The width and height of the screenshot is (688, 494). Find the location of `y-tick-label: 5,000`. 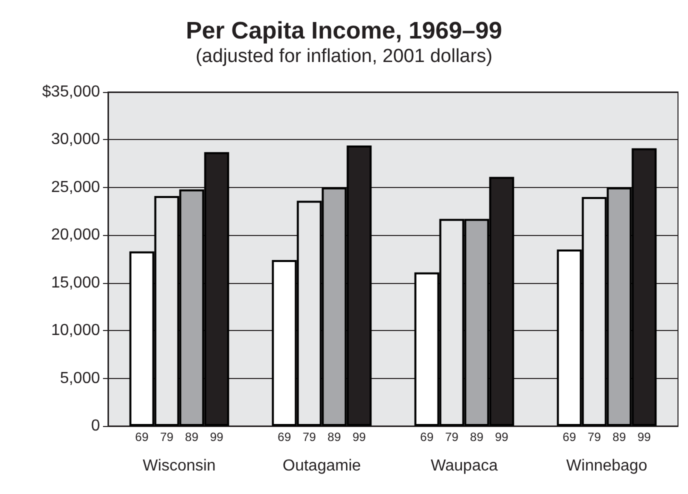

y-tick-label: 5,000 is located at coordinates (80, 378).